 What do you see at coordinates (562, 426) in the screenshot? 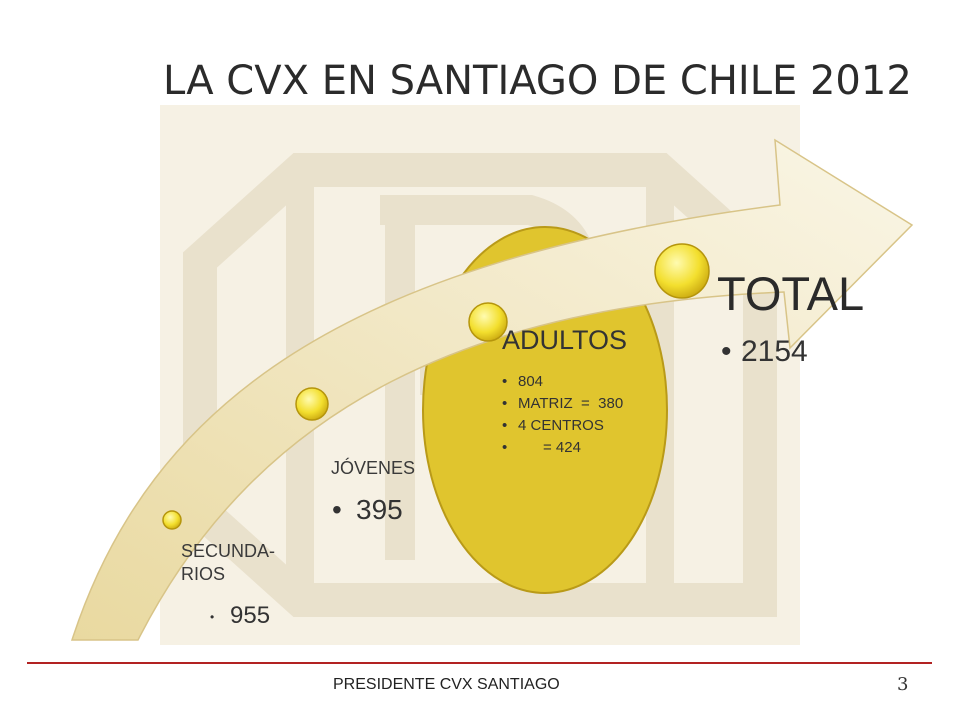
I see `adultos-item: 4 CENTROS` at bounding box center [562, 426].